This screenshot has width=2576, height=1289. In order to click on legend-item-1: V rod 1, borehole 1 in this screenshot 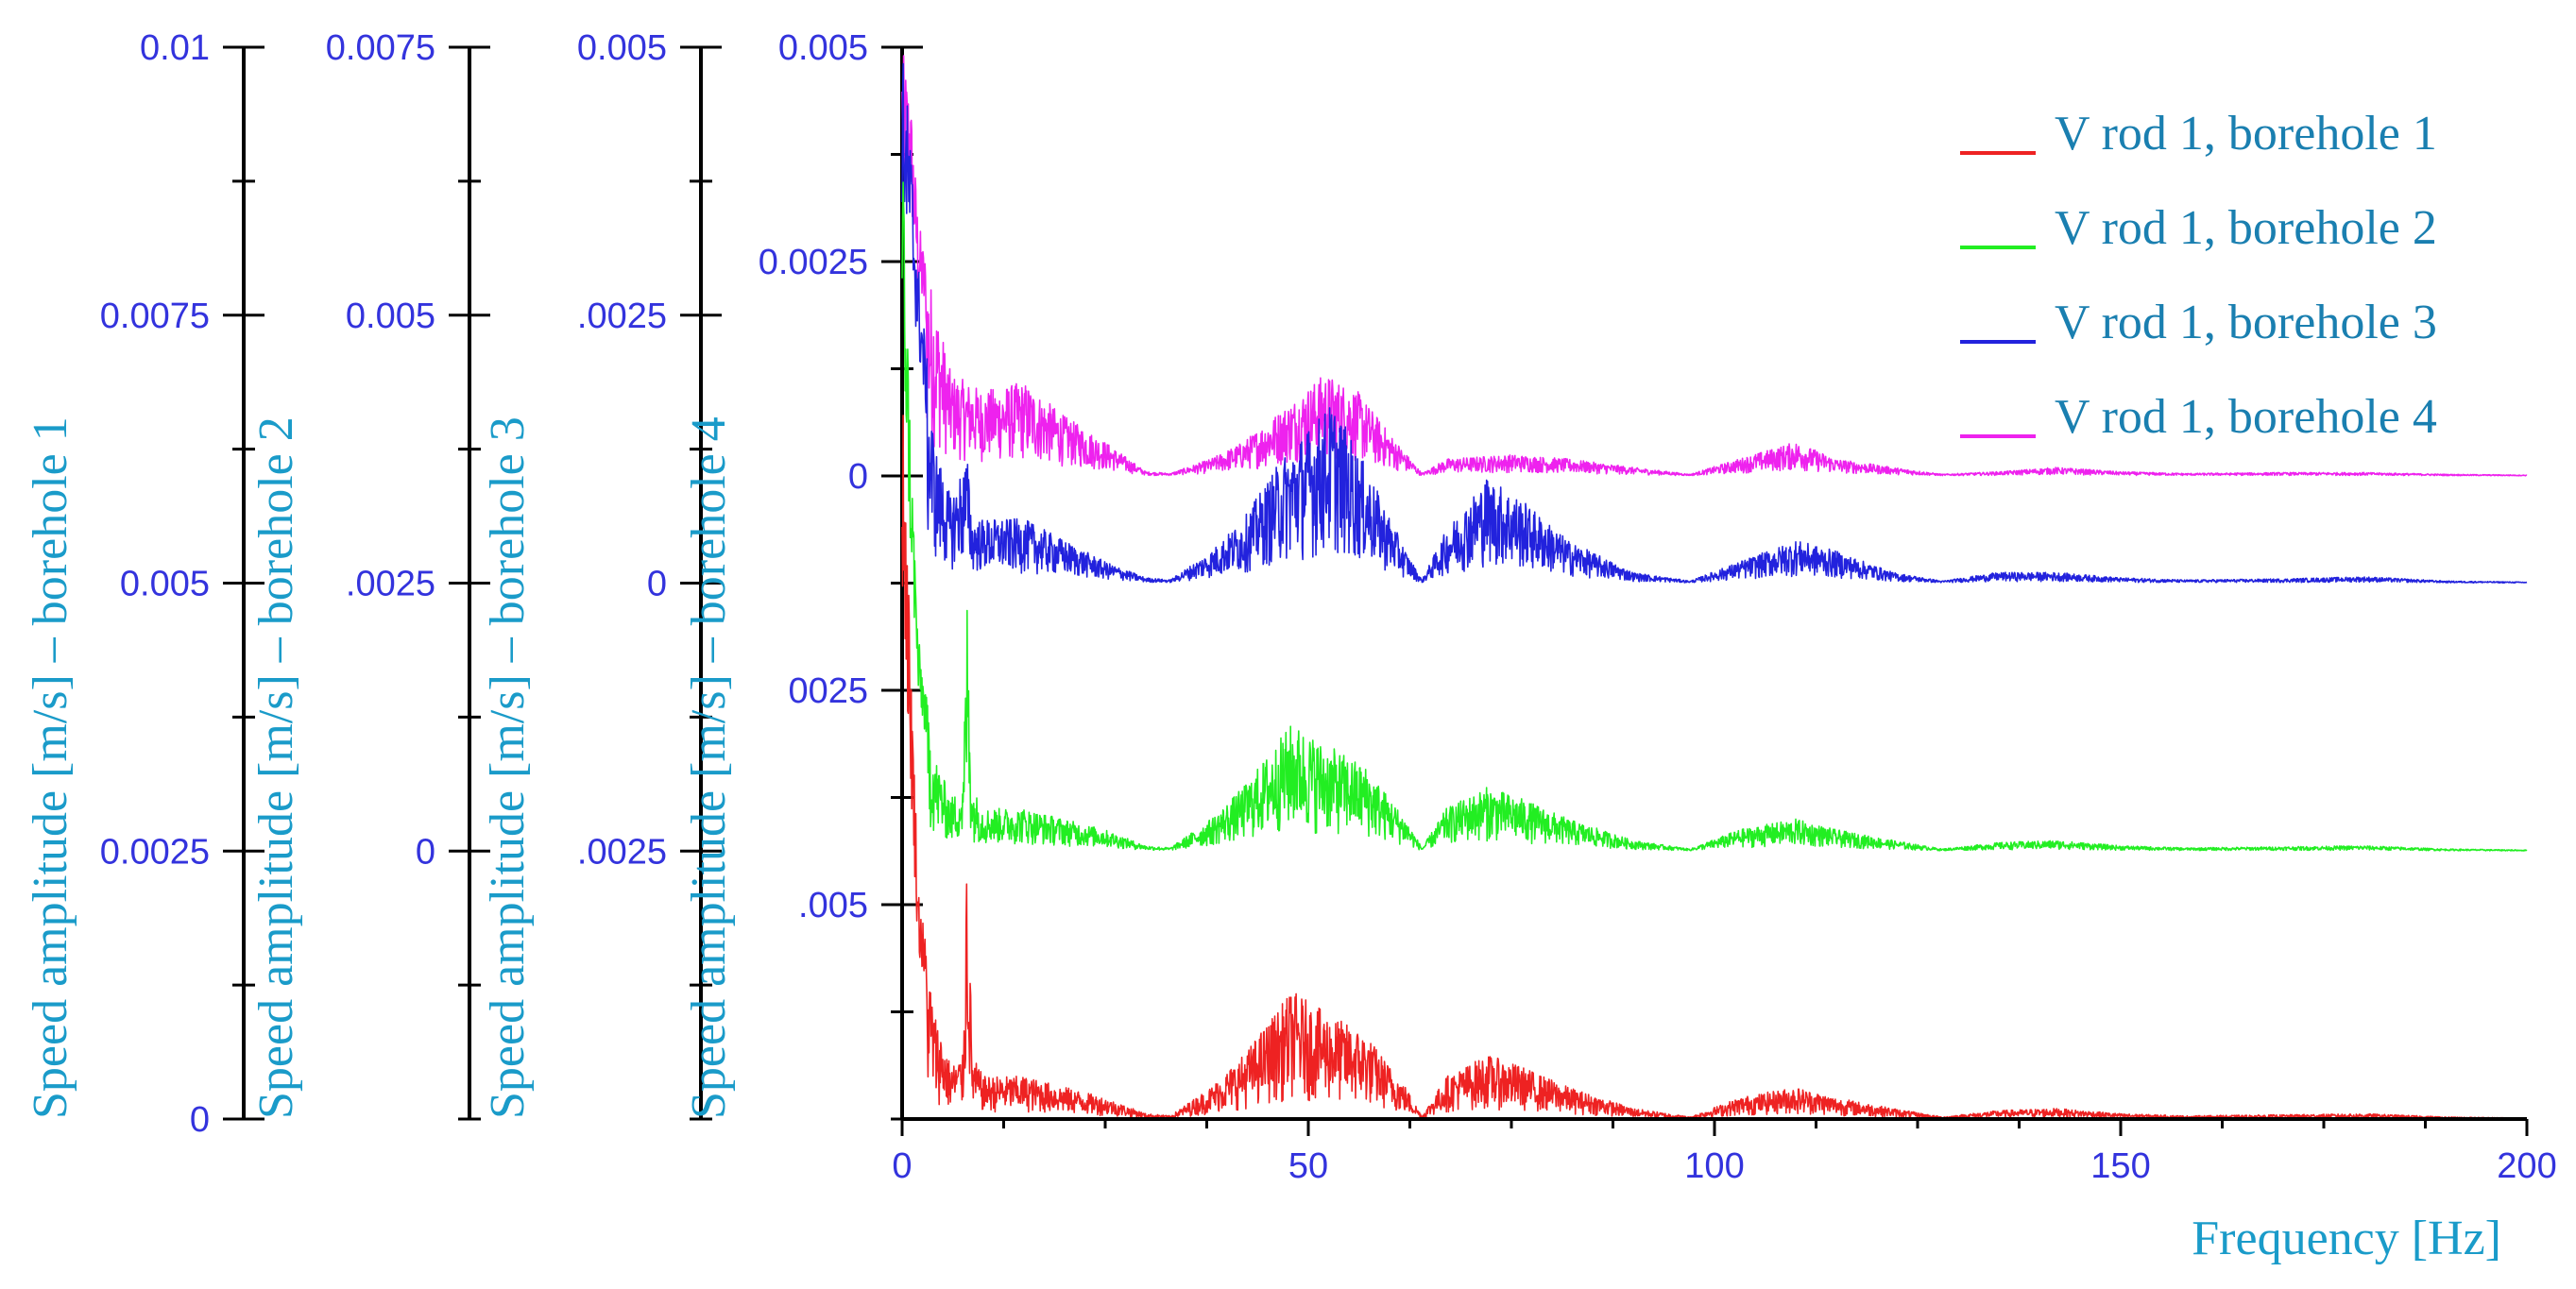, I will do `click(2198, 134)`.